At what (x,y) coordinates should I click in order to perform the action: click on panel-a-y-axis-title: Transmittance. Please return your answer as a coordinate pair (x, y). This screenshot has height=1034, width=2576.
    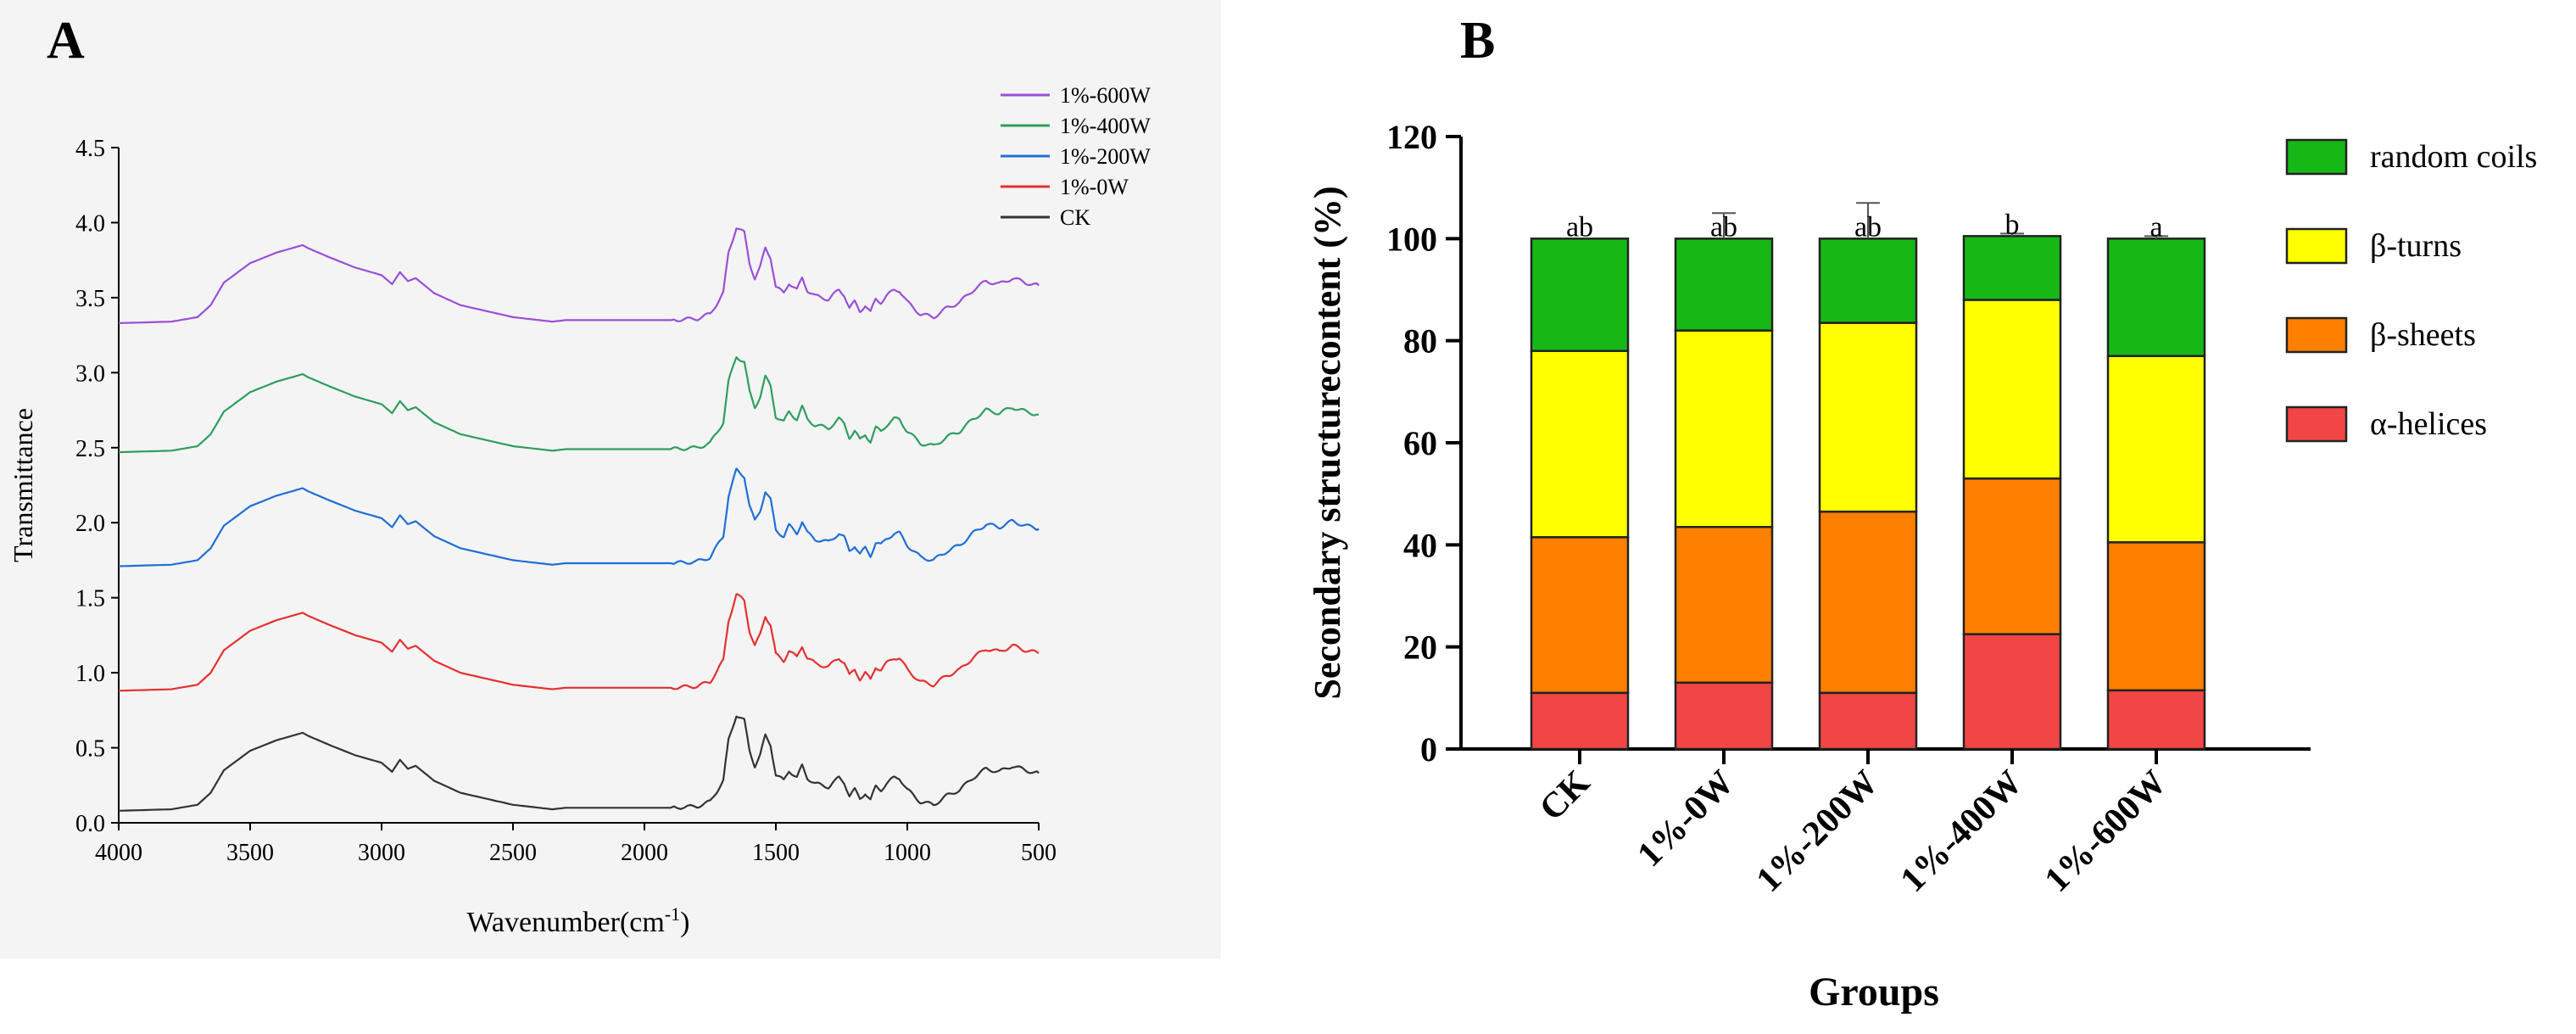
    Looking at the image, I should click on (23, 485).